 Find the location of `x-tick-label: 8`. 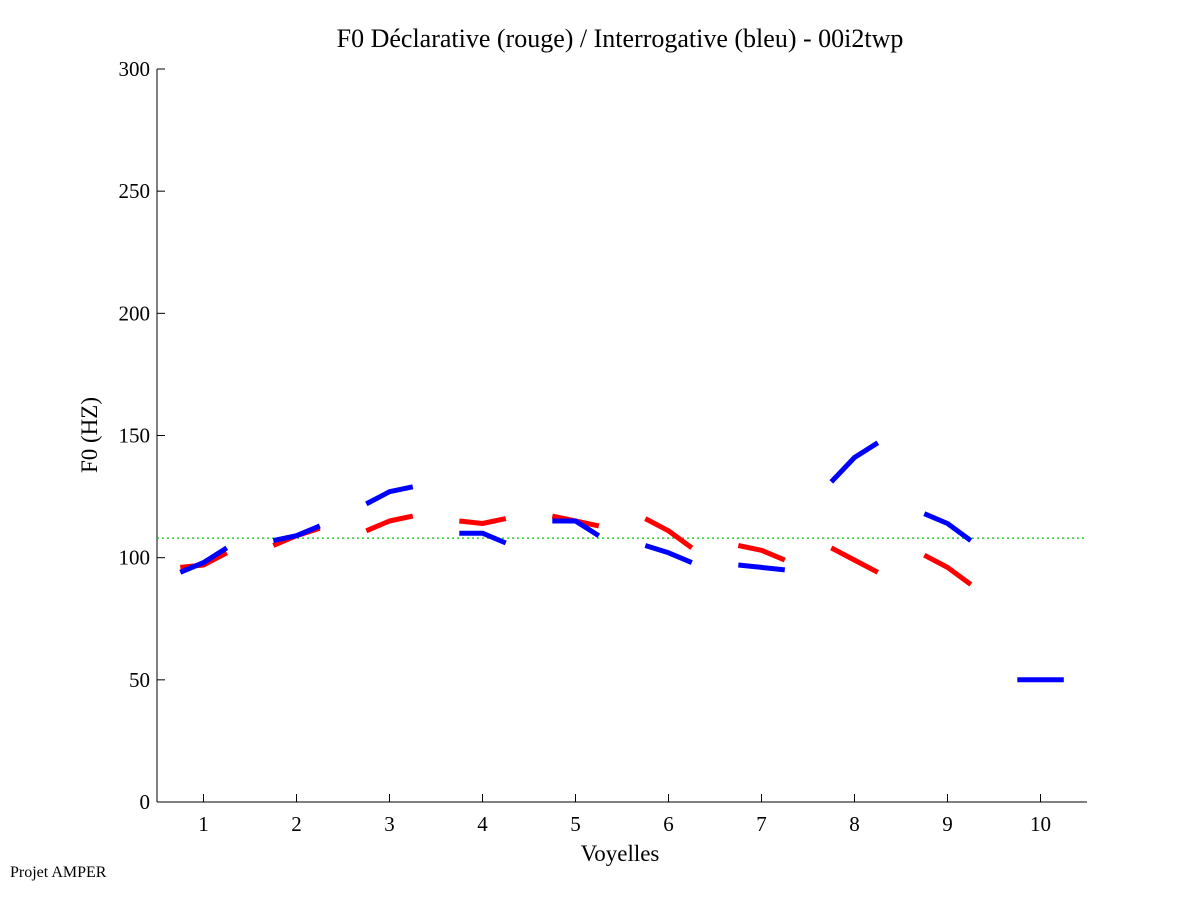

x-tick-label: 8 is located at coordinates (854, 824).